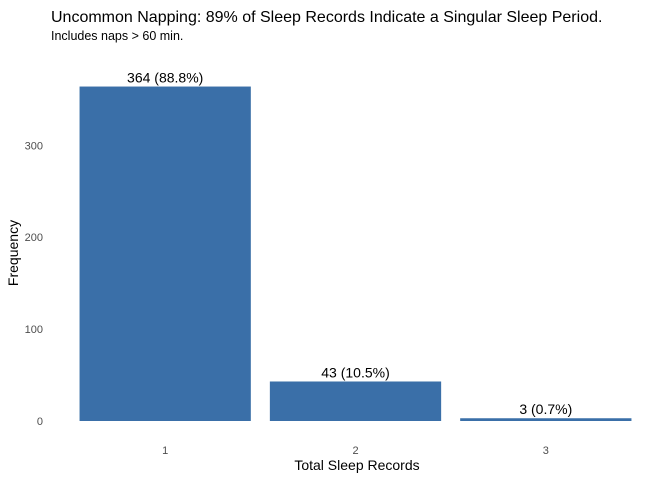  Describe the element at coordinates (546, 451) in the screenshot. I see `x-tick-label-3: 3` at that location.